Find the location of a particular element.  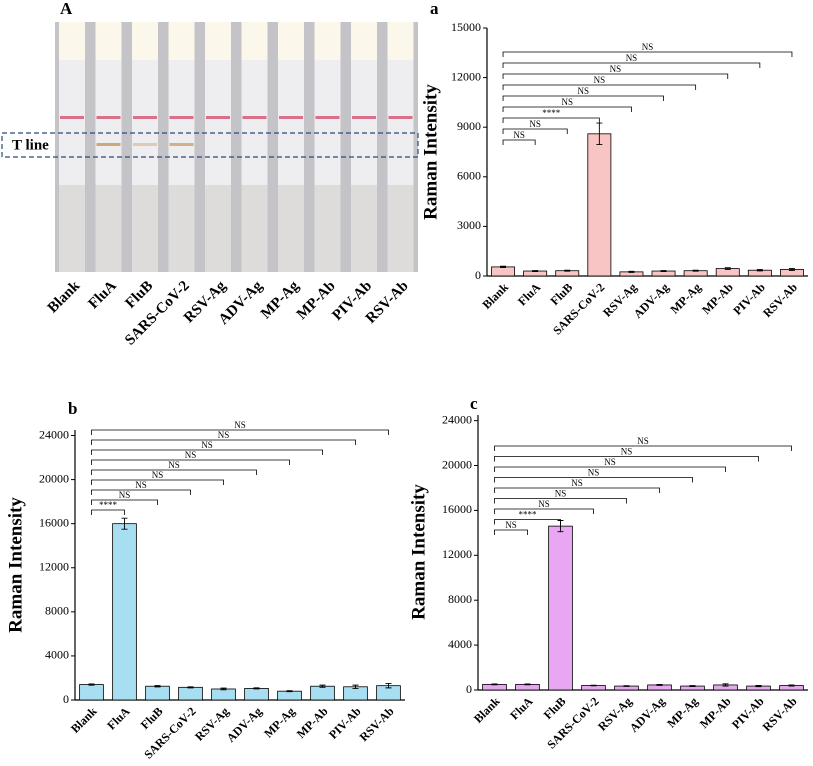

y-tick-label: 3000 is located at coordinates (469, 225).